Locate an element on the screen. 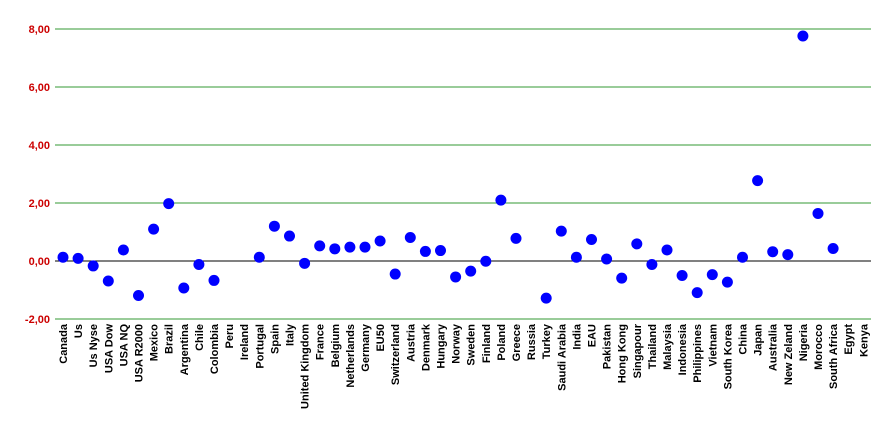  x-tick-label: Norway is located at coordinates (457, 343).